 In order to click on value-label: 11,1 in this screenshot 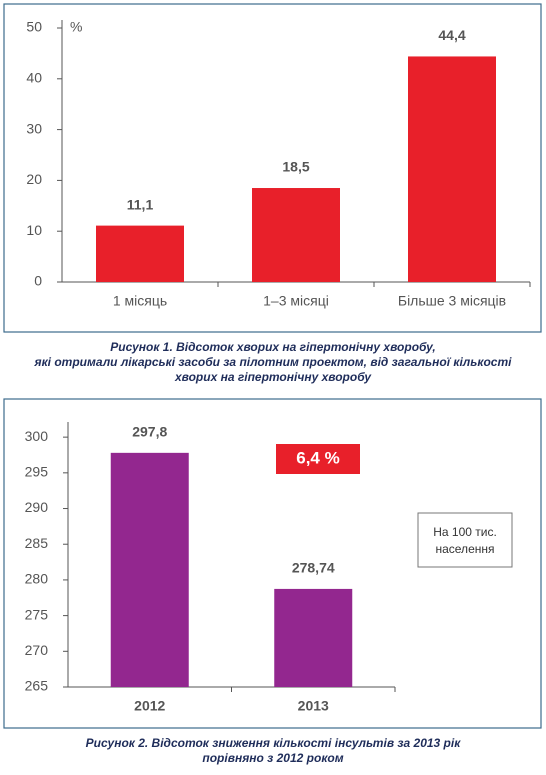, I will do `click(140, 204)`.